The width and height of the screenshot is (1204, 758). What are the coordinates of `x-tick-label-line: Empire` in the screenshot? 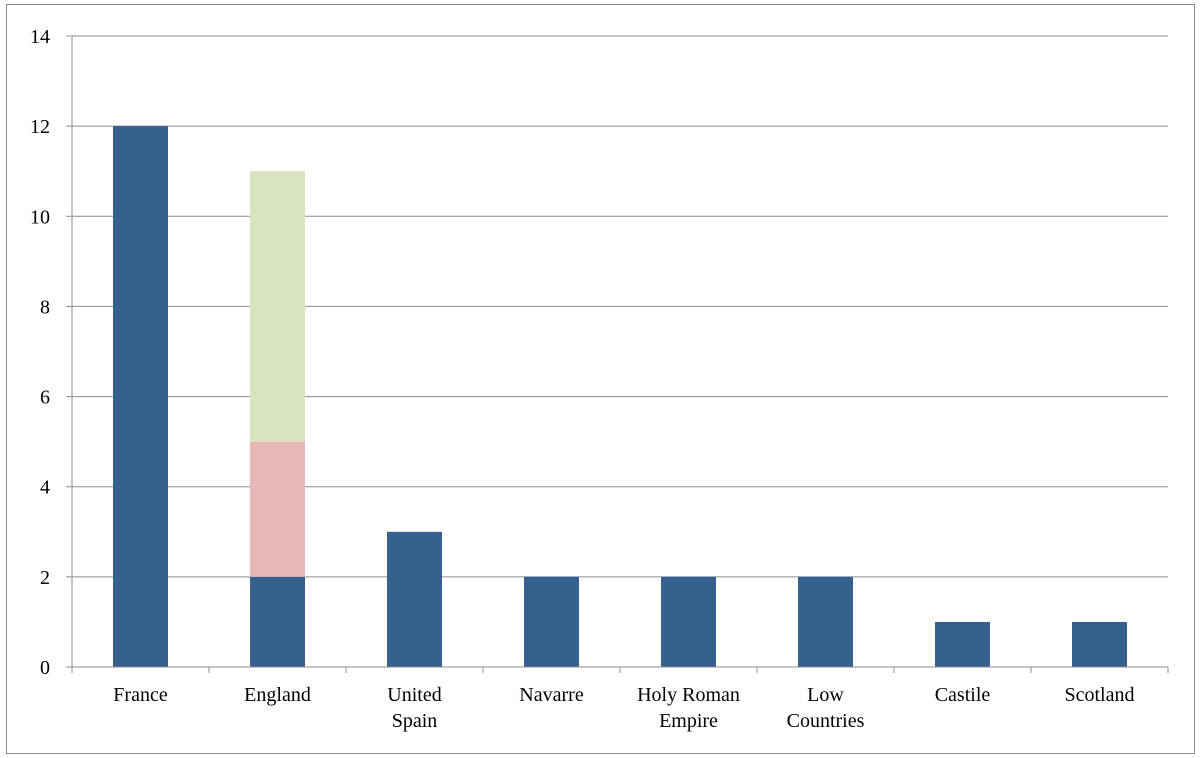 It's located at (688, 721).